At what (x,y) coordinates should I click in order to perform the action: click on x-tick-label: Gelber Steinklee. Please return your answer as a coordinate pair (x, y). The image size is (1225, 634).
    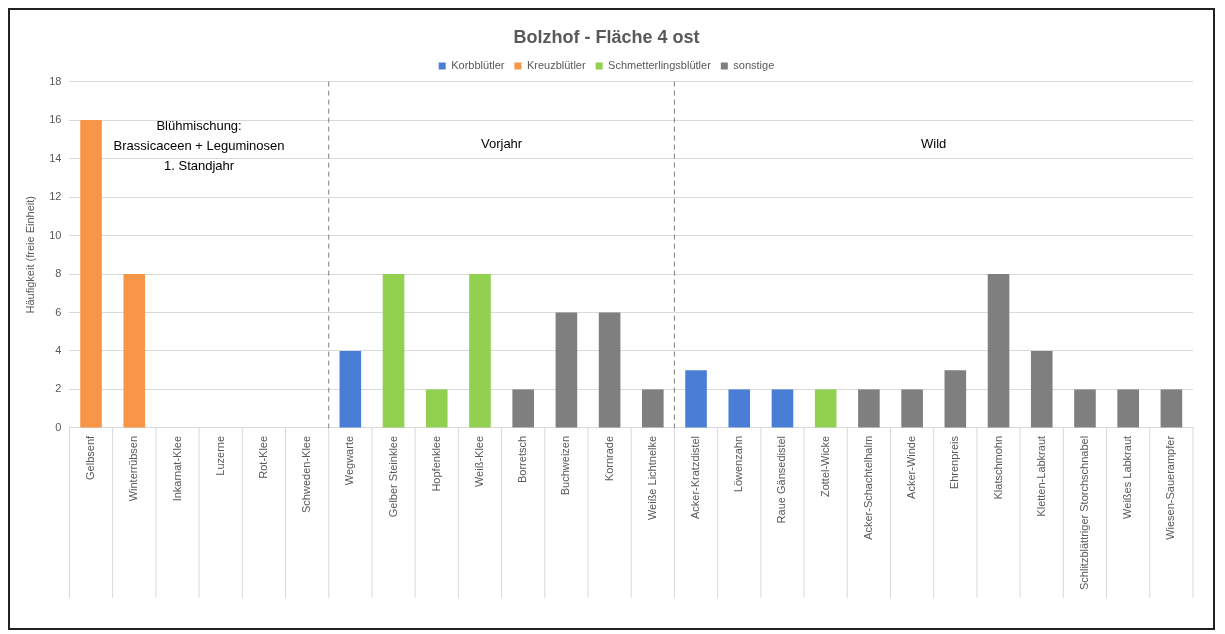
    Looking at the image, I should click on (392, 476).